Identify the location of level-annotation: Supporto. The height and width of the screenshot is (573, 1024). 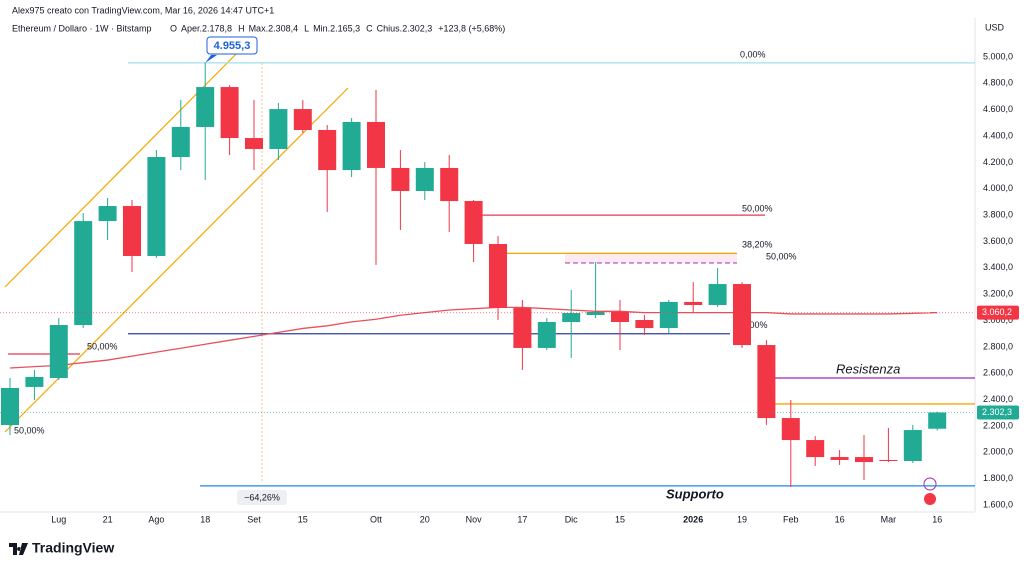
(695, 493).